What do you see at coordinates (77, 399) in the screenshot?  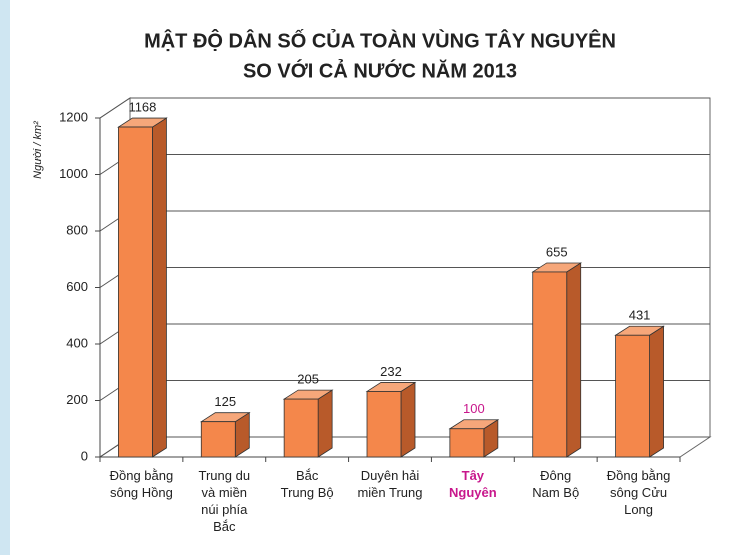 I see `y-tick-label: 200` at bounding box center [77, 399].